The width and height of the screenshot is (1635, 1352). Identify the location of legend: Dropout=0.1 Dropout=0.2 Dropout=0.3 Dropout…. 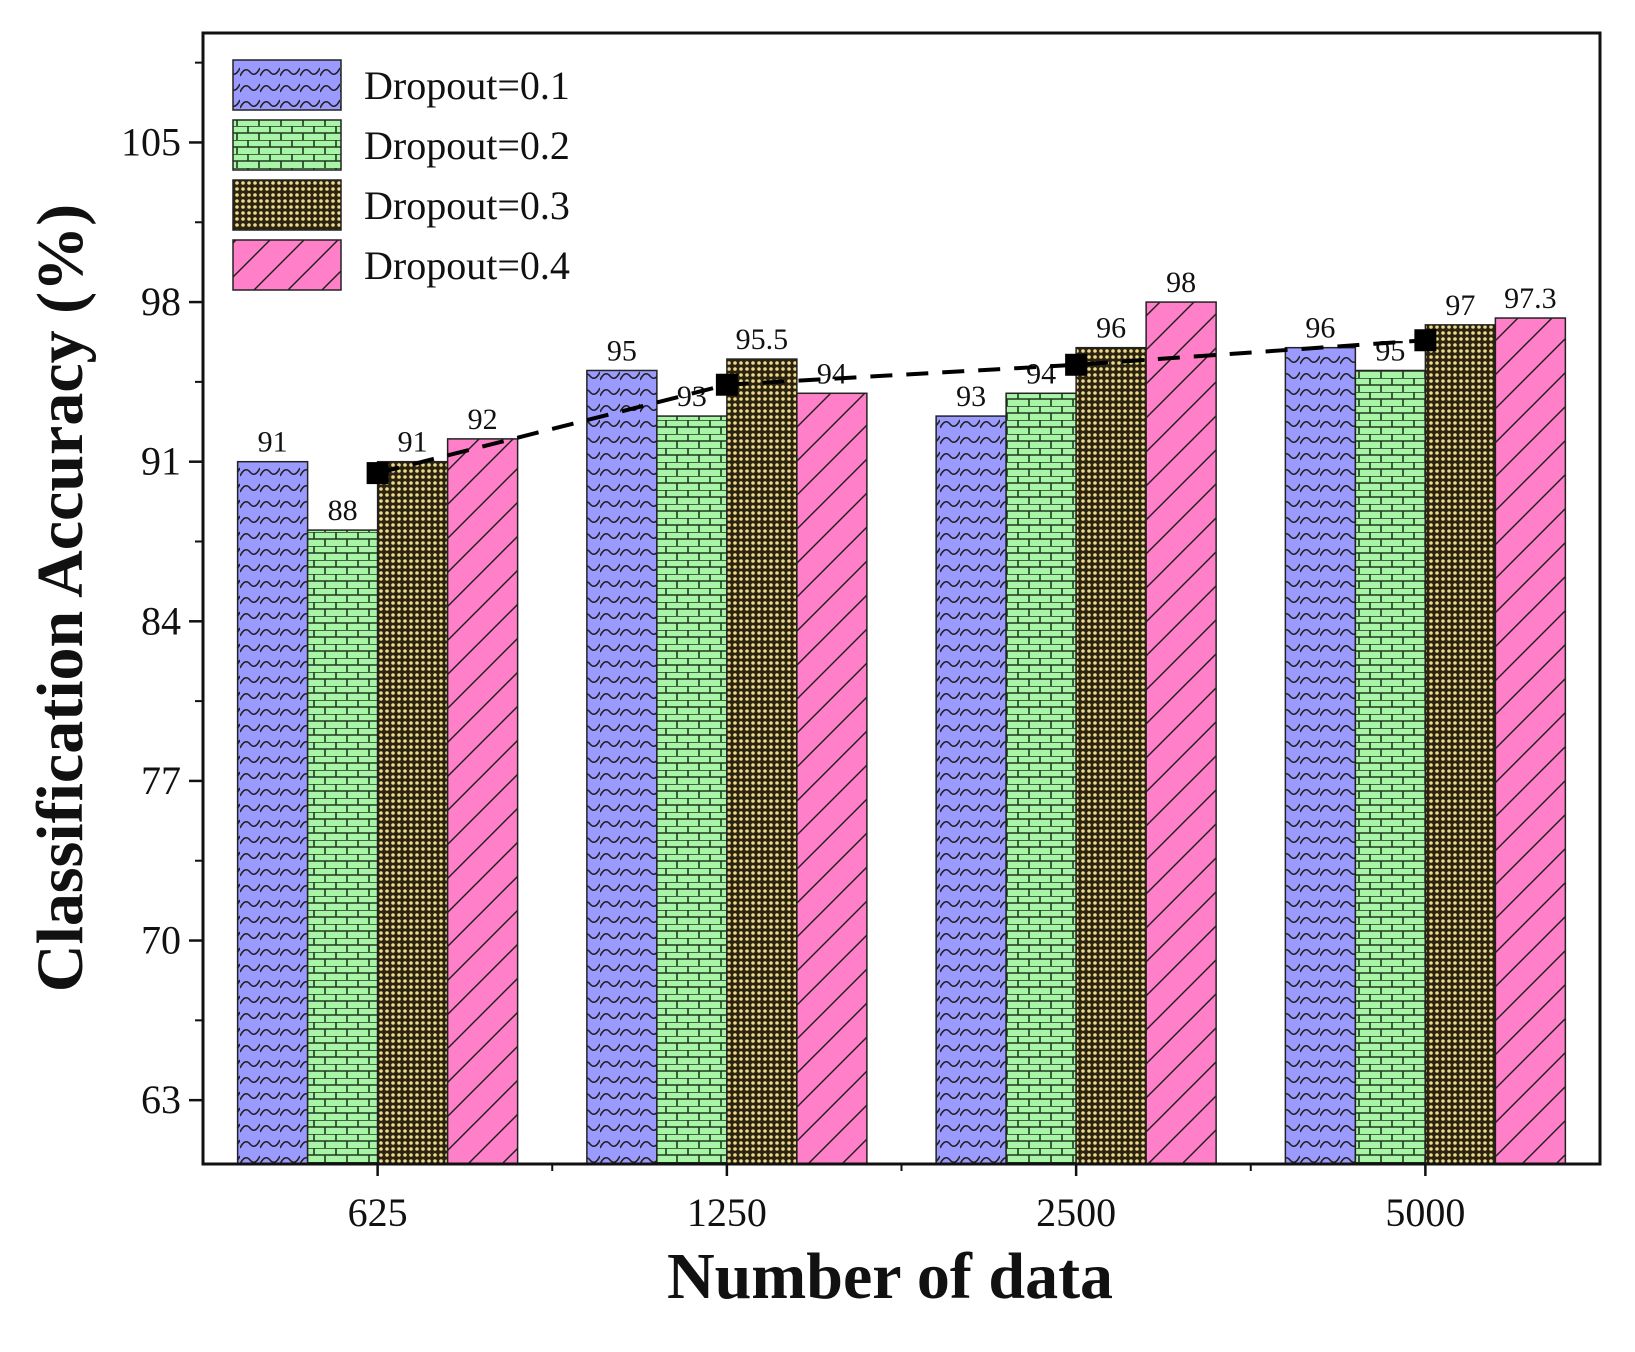
(401, 175).